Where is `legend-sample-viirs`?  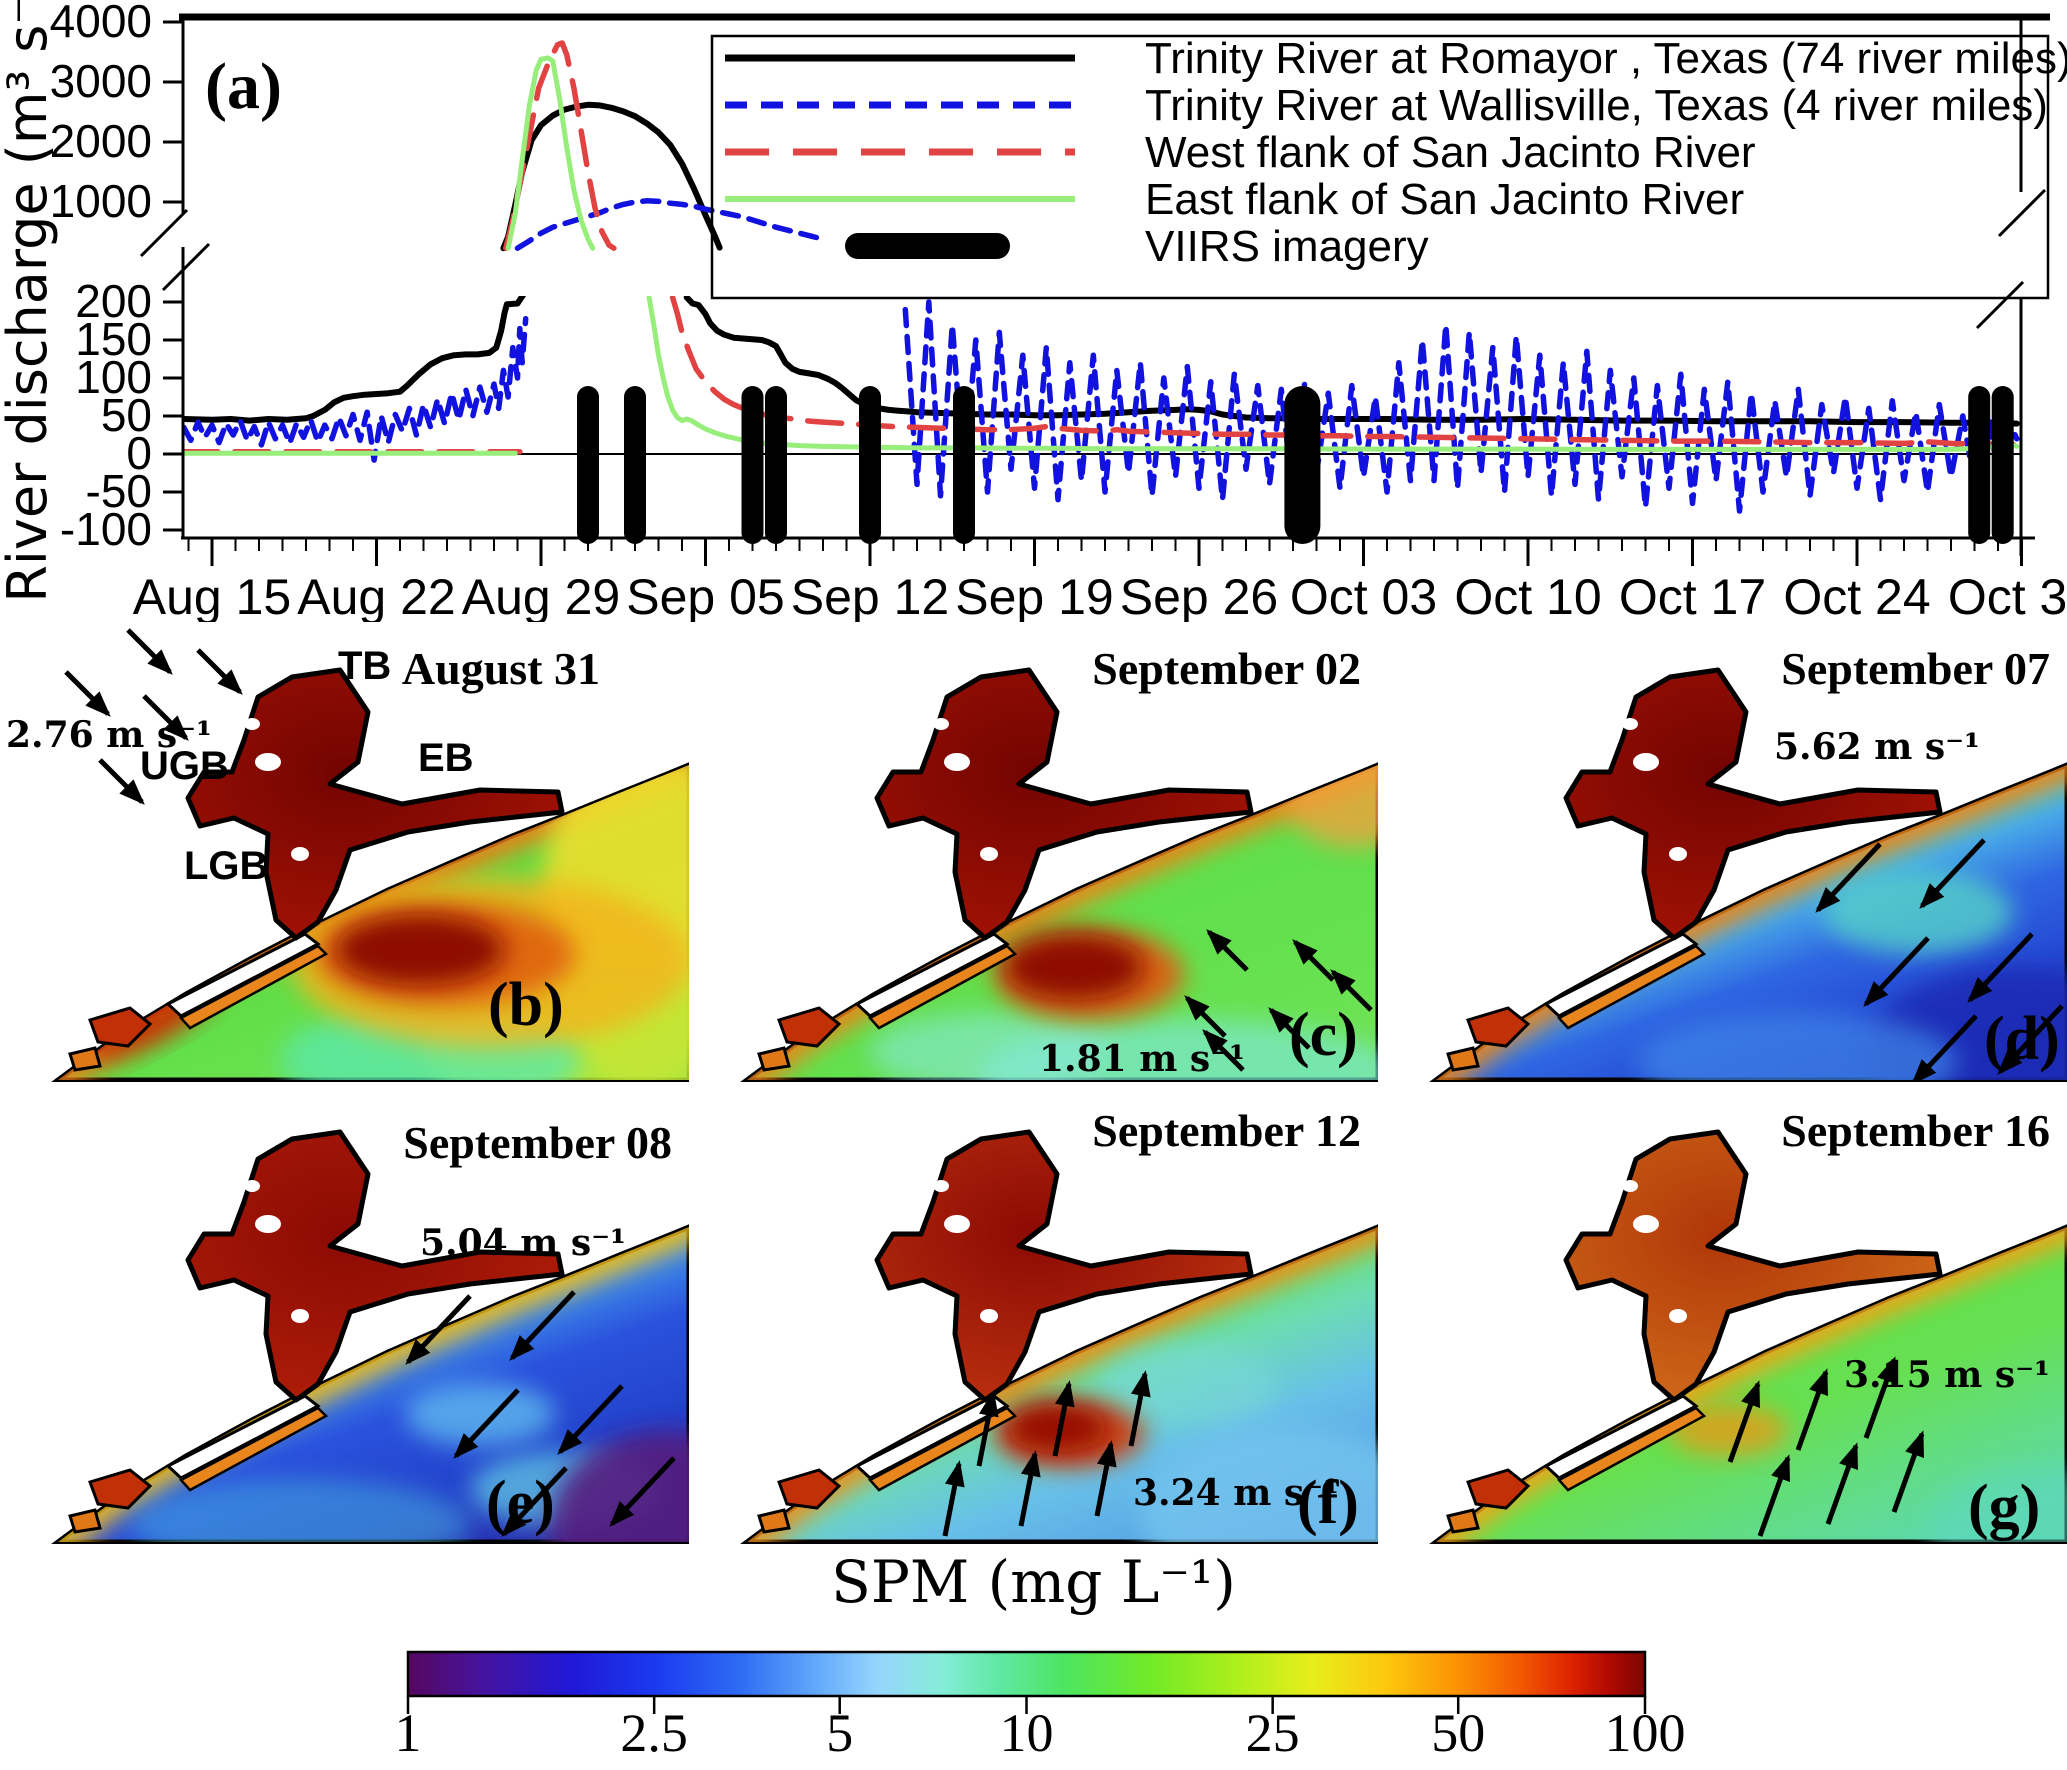
legend-sample-viirs is located at coordinates (927, 246).